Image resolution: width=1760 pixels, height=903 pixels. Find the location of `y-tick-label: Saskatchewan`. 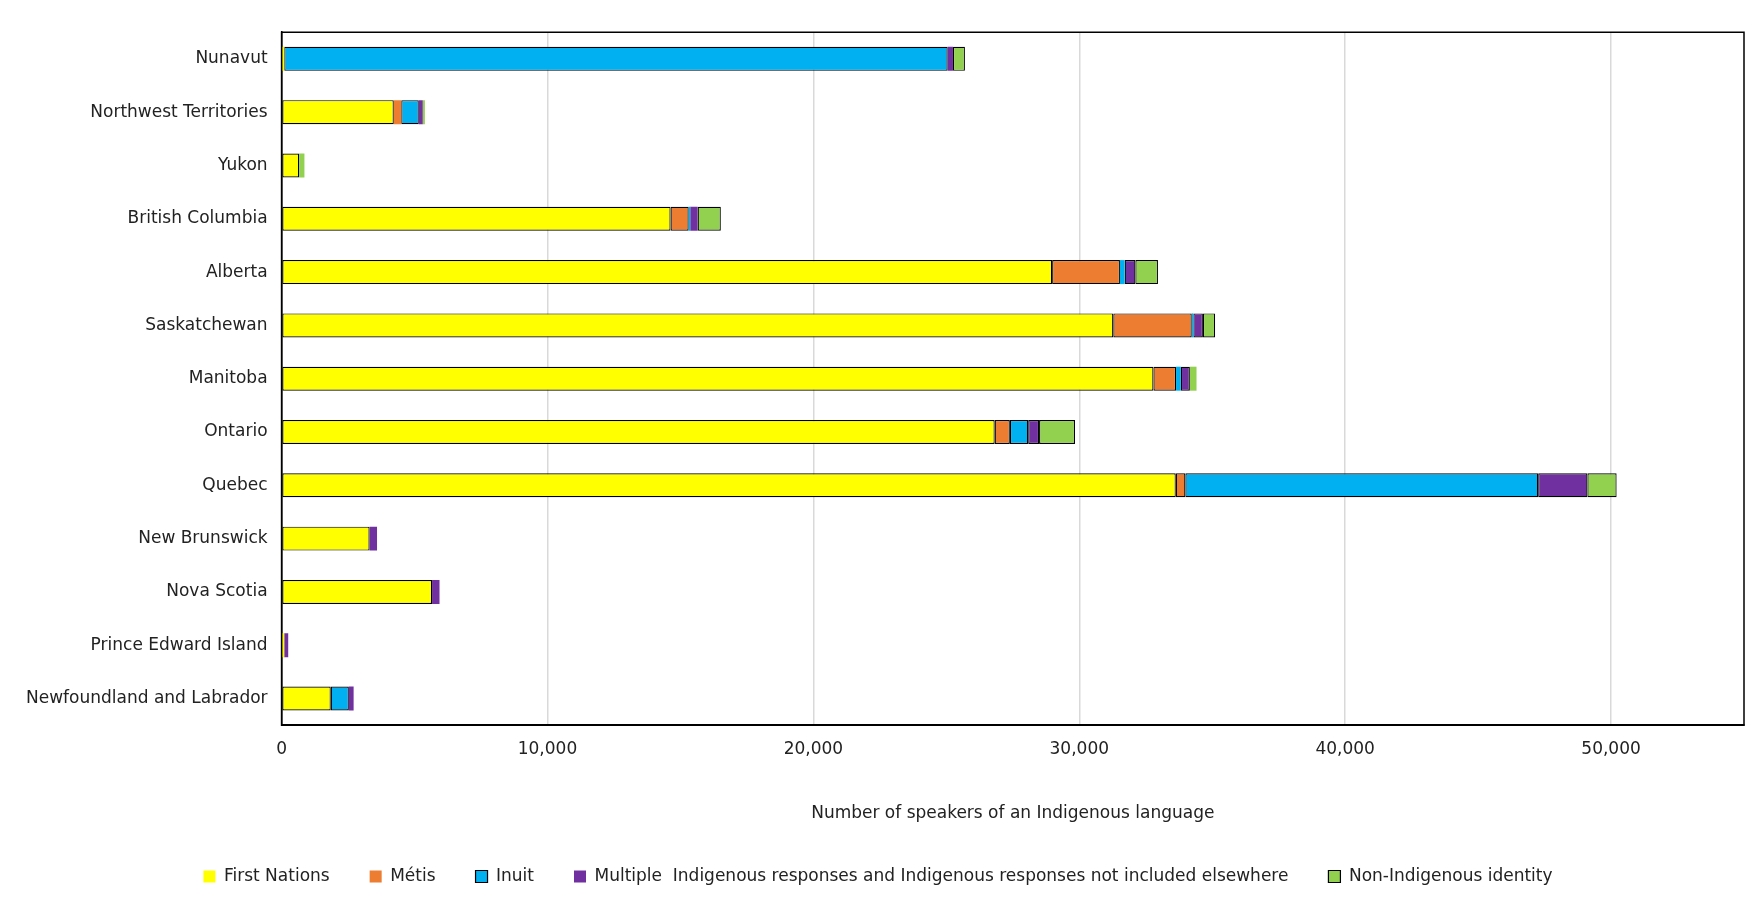

y-tick-label: Saskatchewan is located at coordinates (206, 323).